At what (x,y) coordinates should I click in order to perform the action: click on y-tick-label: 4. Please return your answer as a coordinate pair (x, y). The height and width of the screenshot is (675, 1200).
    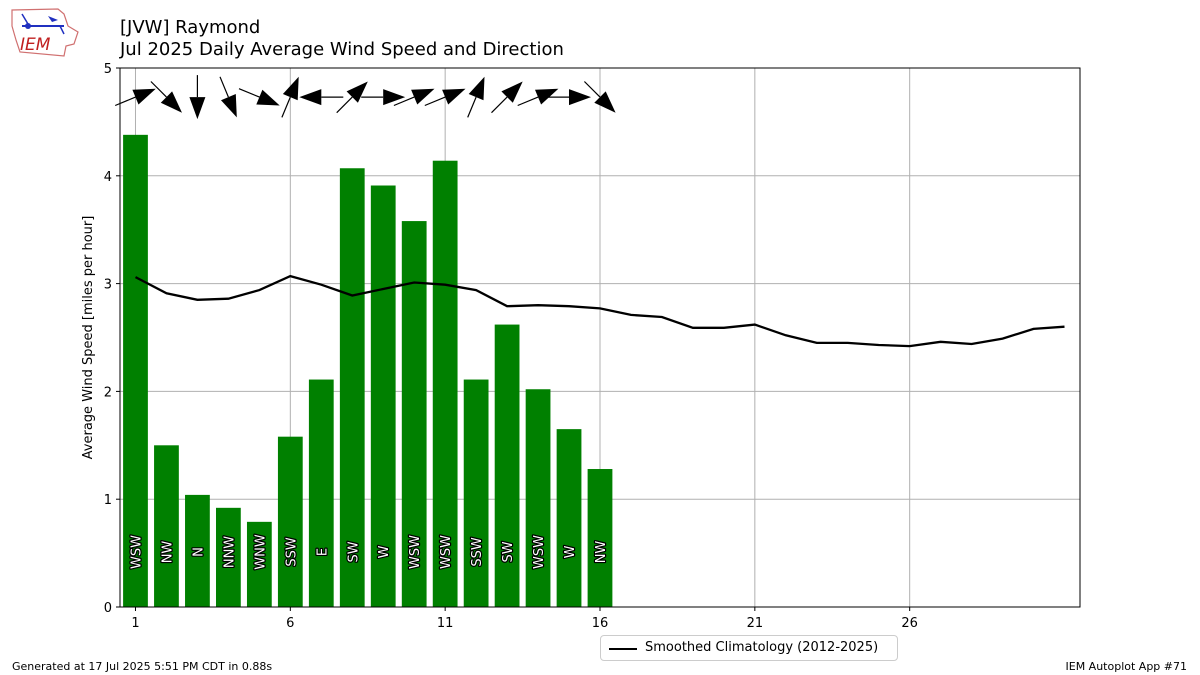
    Looking at the image, I should click on (108, 177).